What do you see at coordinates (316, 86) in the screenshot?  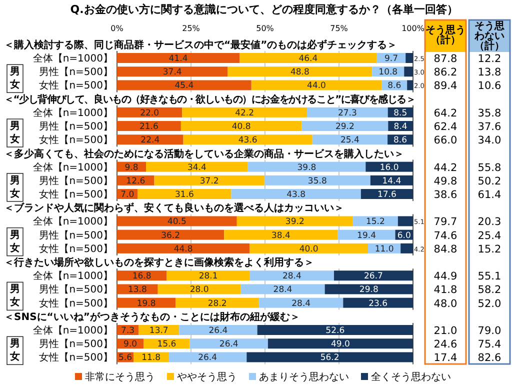 I see `data-label: 44.0` at bounding box center [316, 86].